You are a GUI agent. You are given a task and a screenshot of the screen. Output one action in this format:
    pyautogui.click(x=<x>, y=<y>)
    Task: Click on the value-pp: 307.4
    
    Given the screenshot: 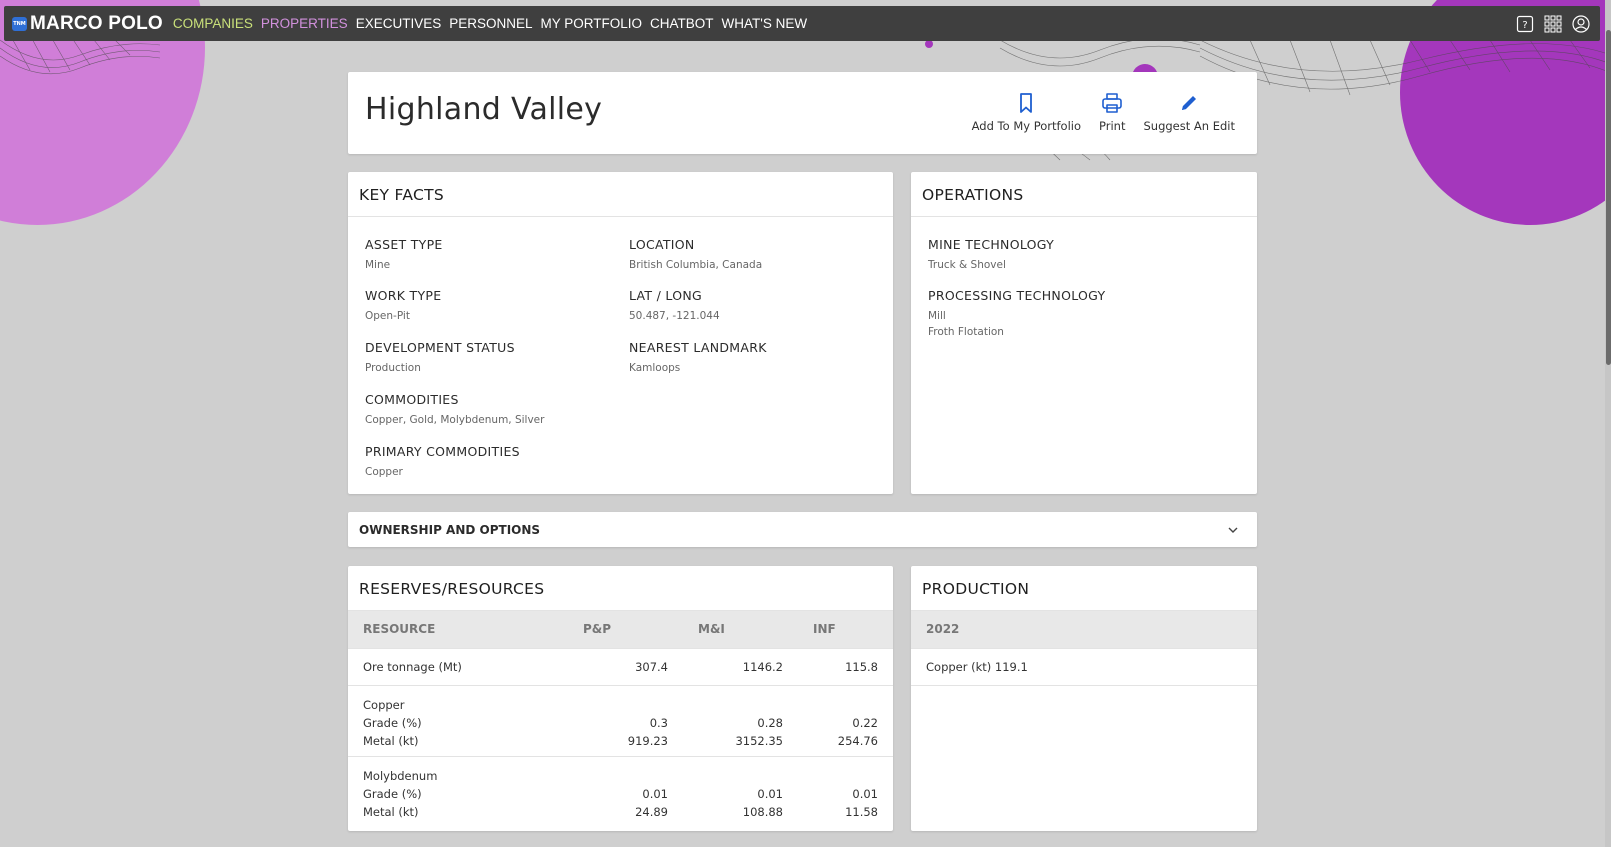 What is the action you would take?
    pyautogui.click(x=625, y=666)
    